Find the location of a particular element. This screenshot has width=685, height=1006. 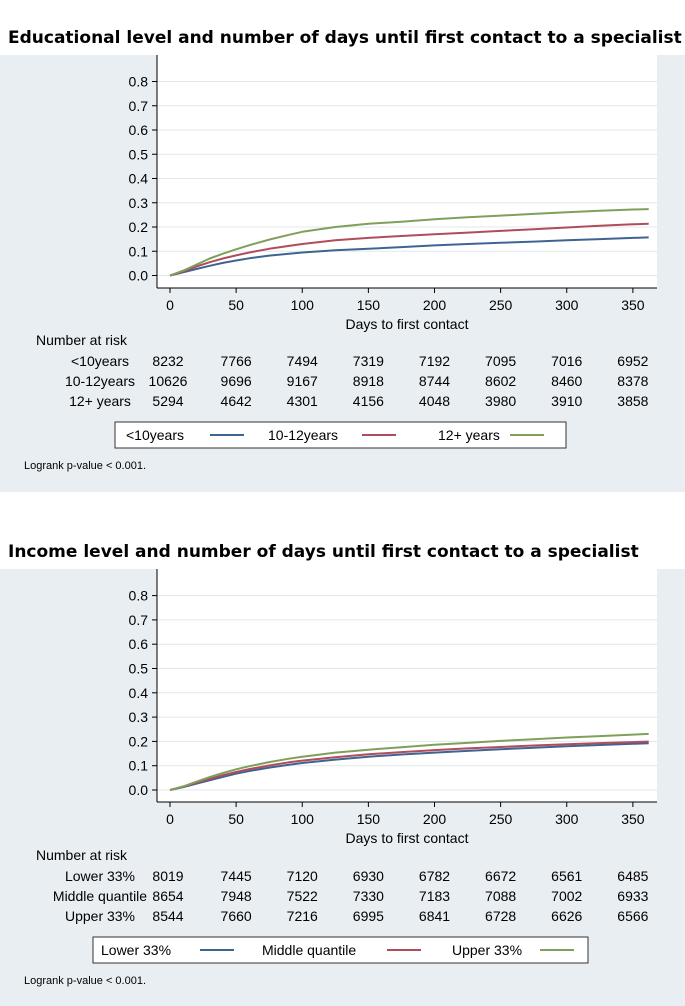

risk-value: 9167 is located at coordinates (302, 381).